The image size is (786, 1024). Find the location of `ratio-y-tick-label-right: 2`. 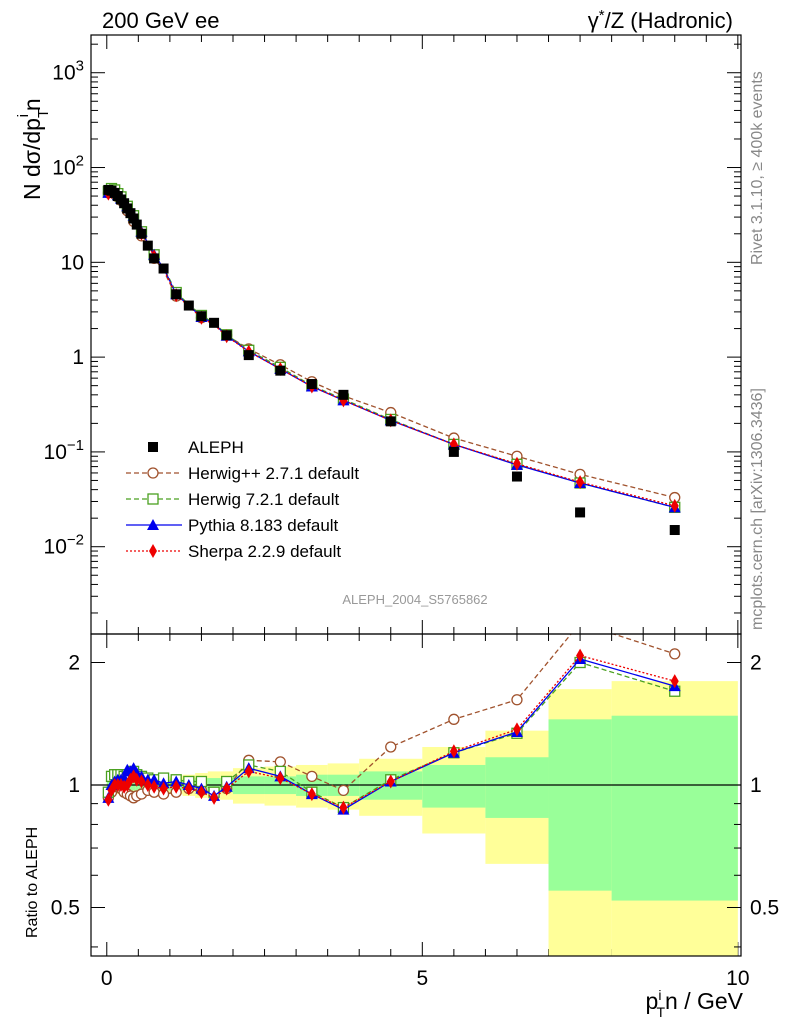

ratio-y-tick-label-right: 2 is located at coordinates (756, 663).